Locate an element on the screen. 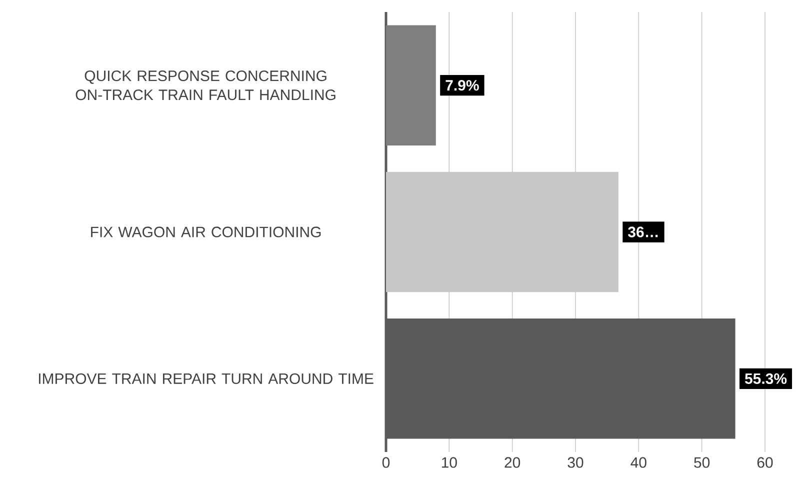  x-tick-label: 40 is located at coordinates (638, 462).